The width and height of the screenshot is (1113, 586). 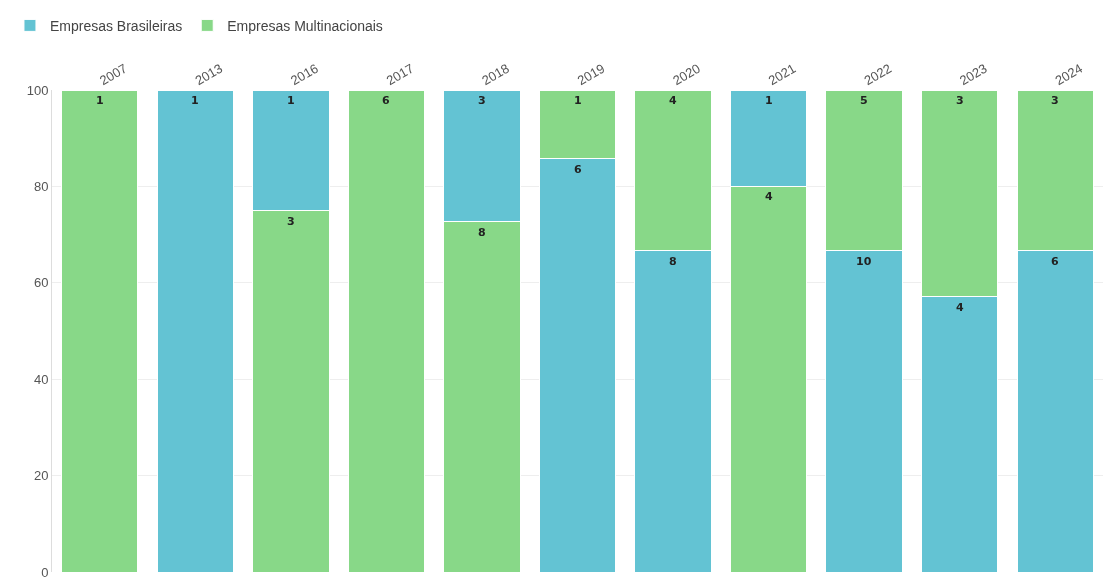 I want to click on x-tick-label: 2024, so click(x=1069, y=74).